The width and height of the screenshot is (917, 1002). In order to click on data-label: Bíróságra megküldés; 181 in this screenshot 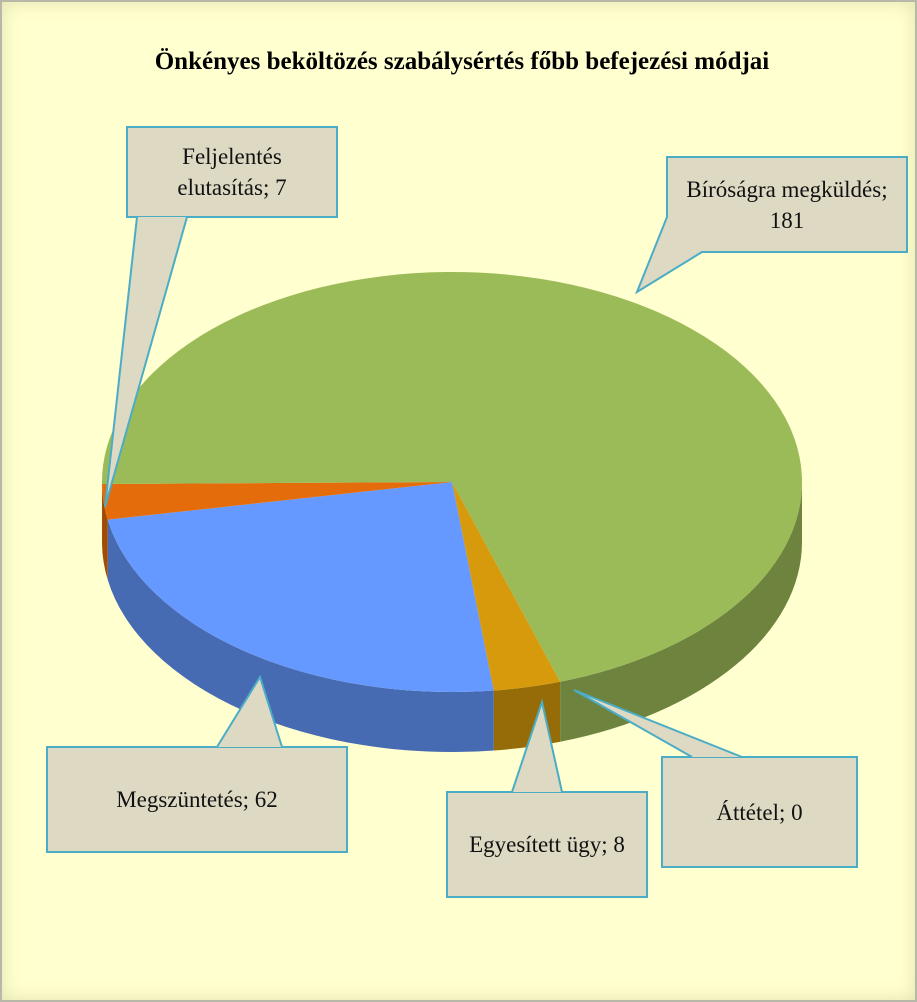, I will do `click(787, 204)`.